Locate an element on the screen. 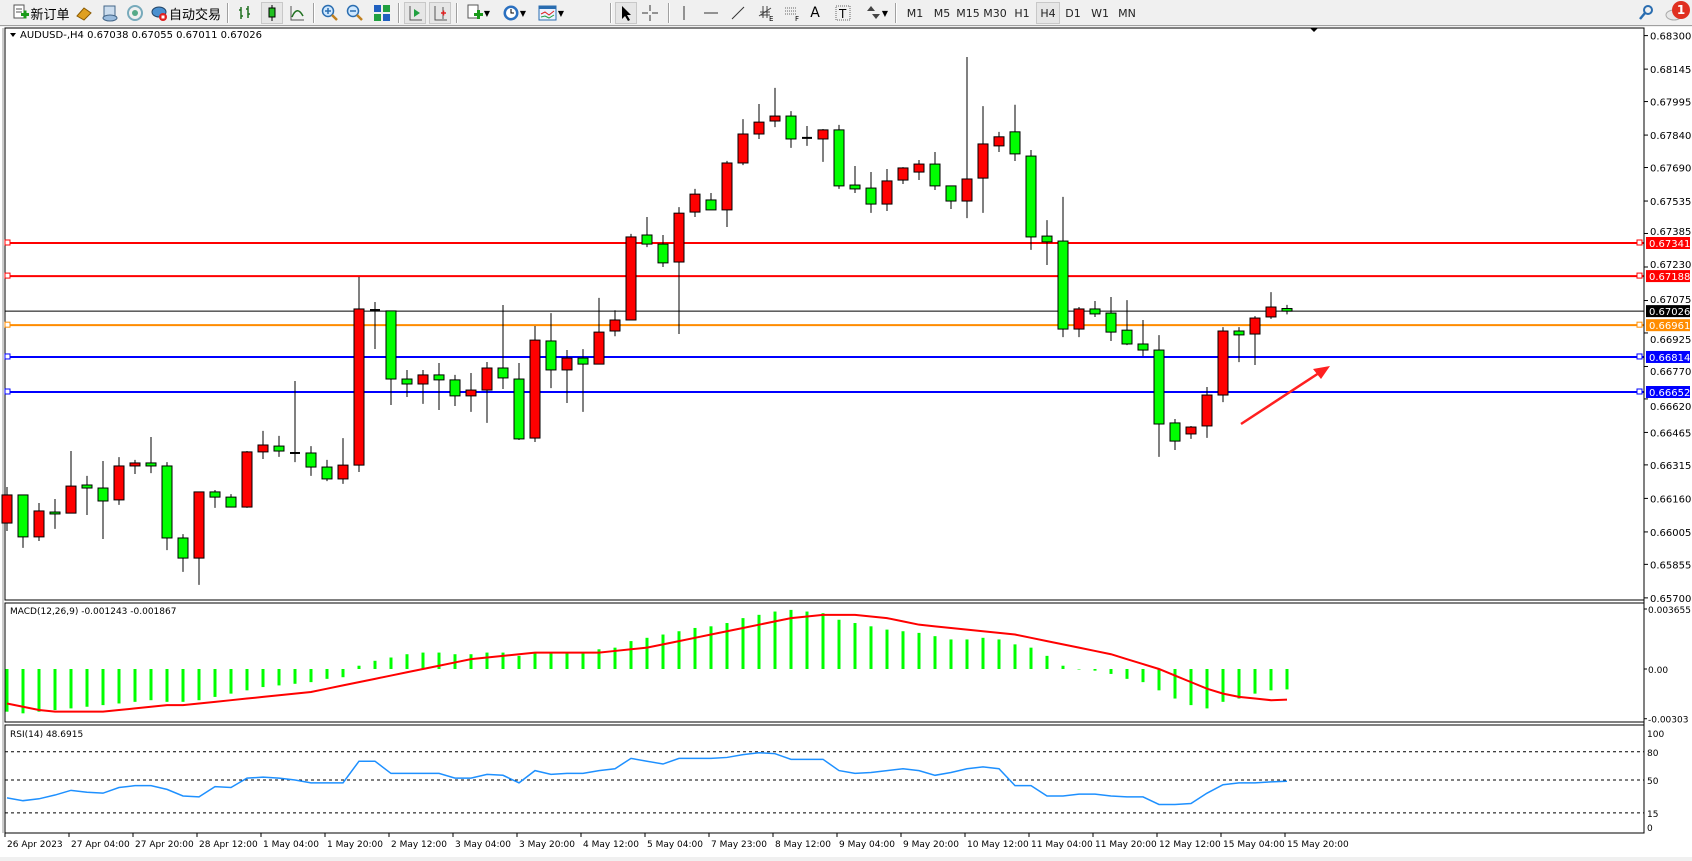 The height and width of the screenshot is (861, 1692). svg-text: E is located at coordinates (771, 18).